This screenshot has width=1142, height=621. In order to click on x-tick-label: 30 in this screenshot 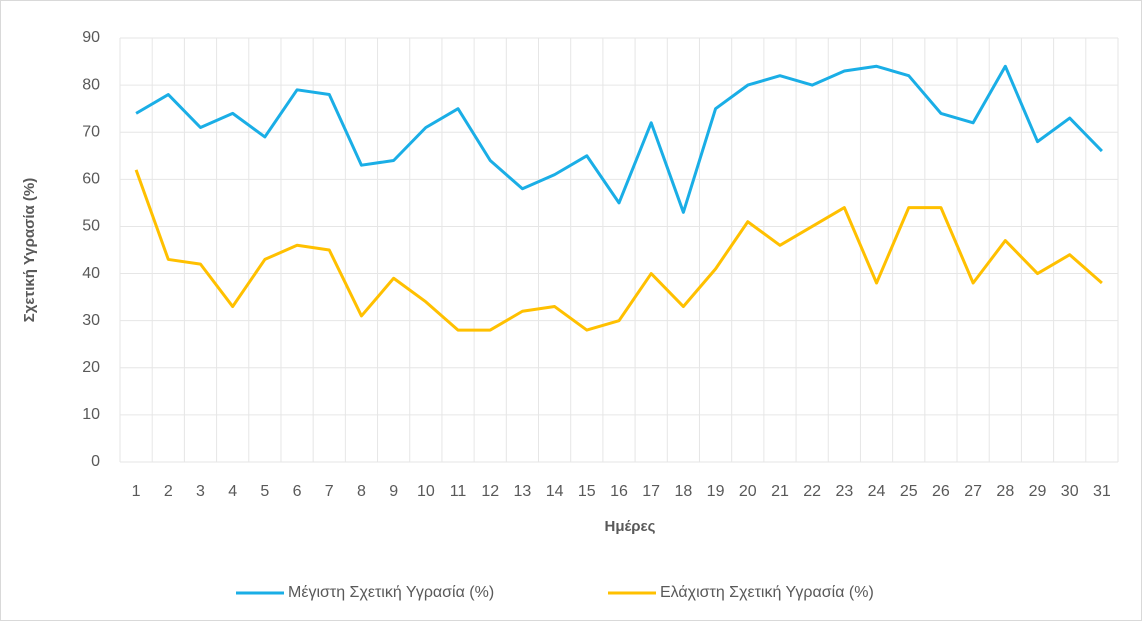, I will do `click(1070, 491)`.